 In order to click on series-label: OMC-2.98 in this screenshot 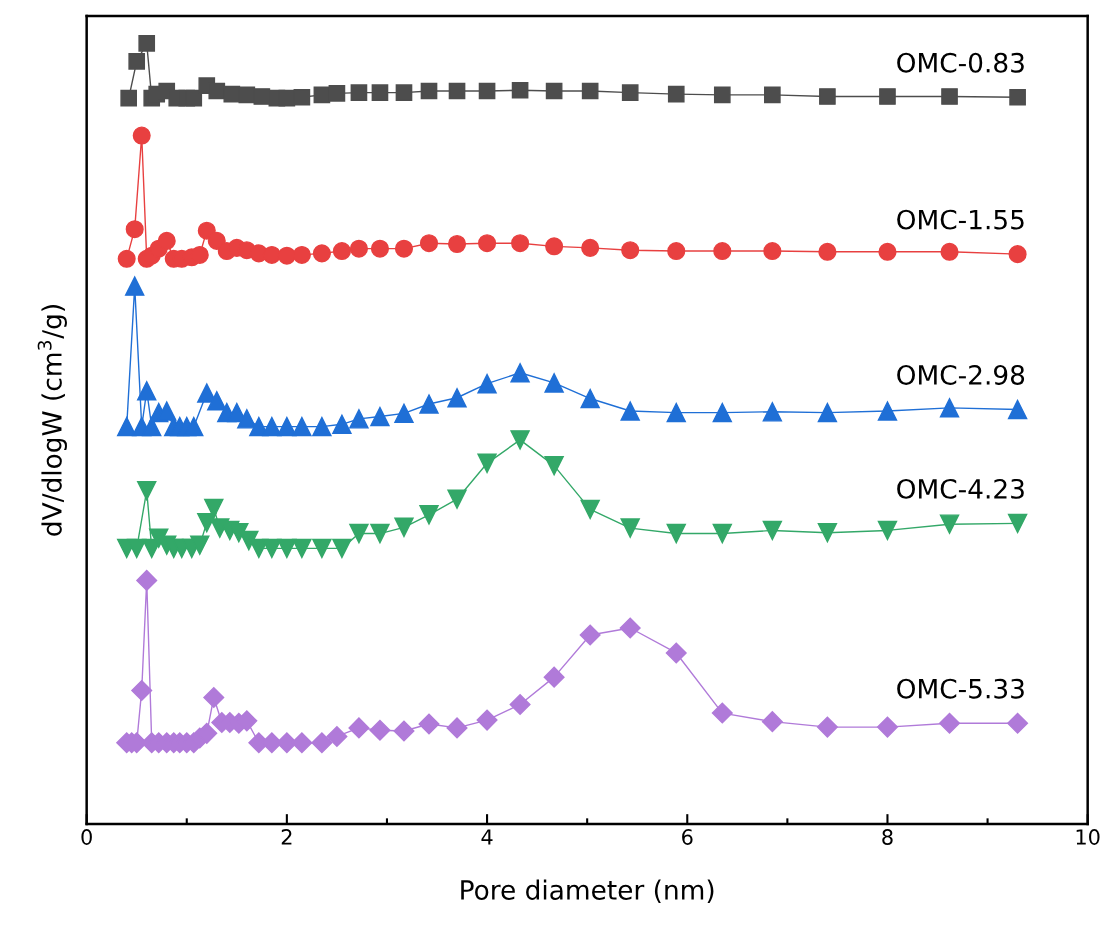, I will do `click(961, 374)`.